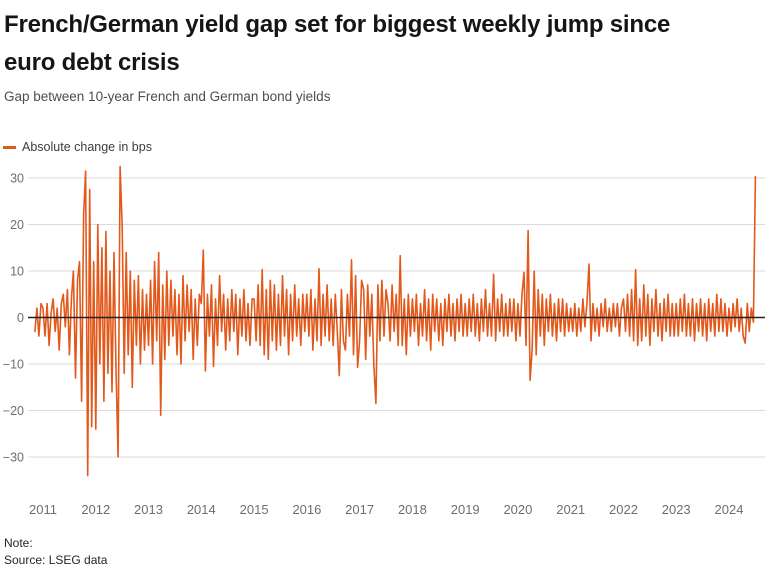 The width and height of the screenshot is (765, 575). I want to click on x-axis-tick-label: 2014, so click(201, 509).